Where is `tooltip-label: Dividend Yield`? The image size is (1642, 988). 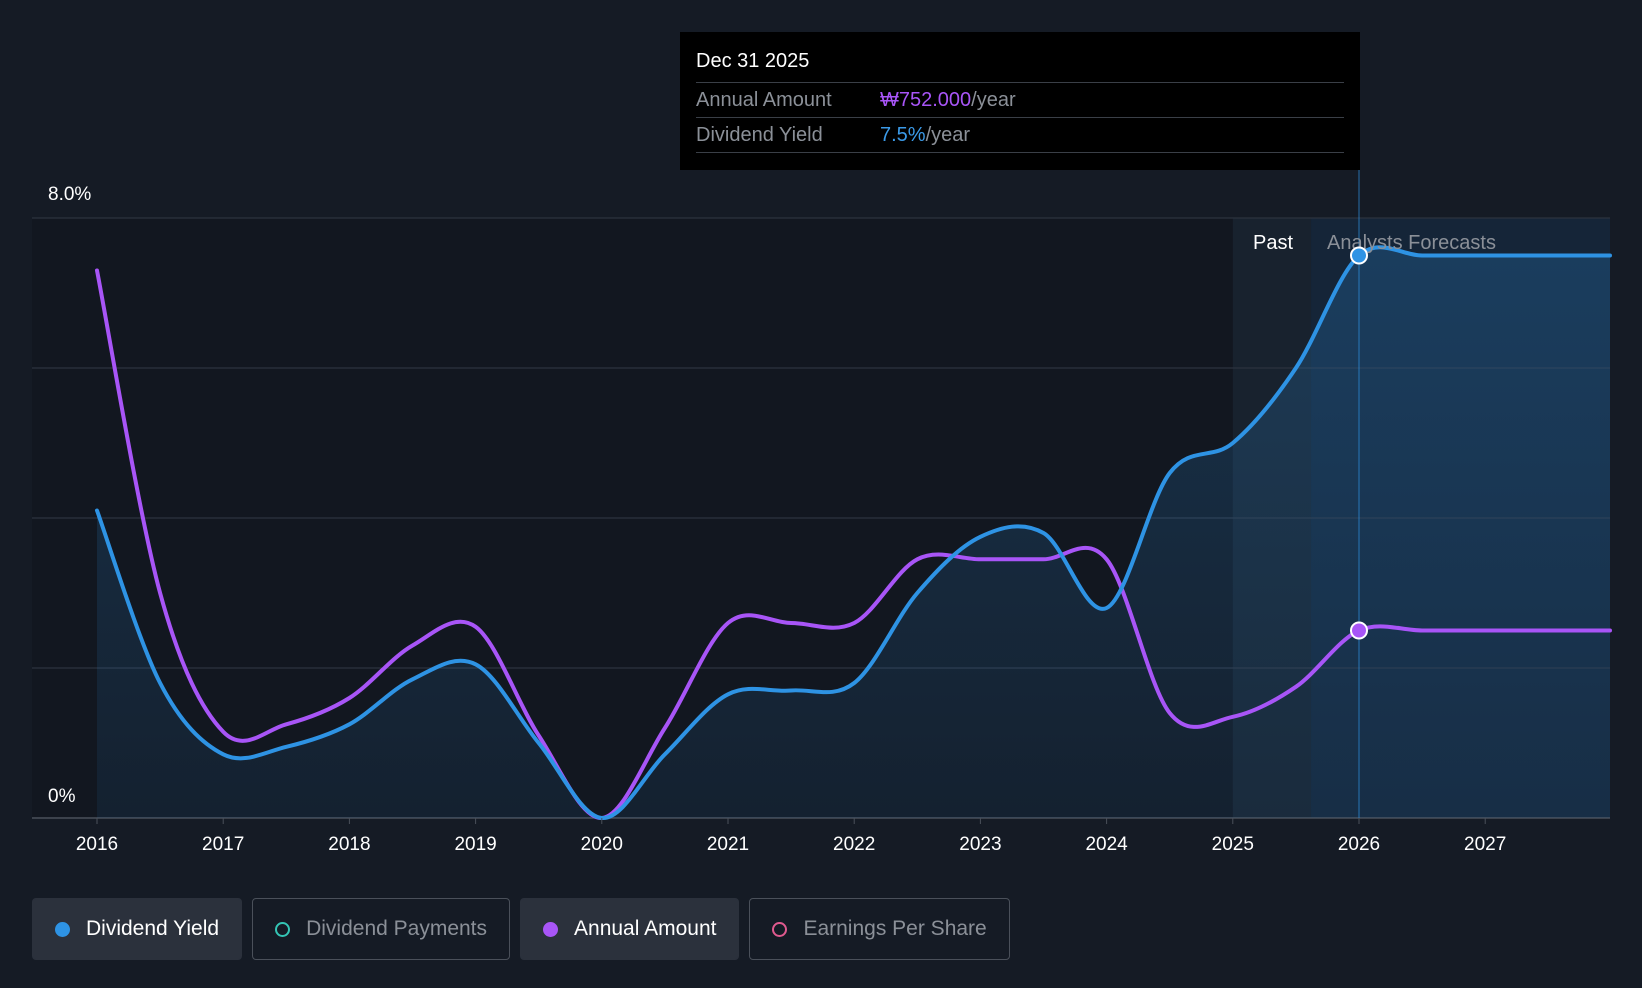
tooltip-label: Dividend Yield is located at coordinates (759, 135).